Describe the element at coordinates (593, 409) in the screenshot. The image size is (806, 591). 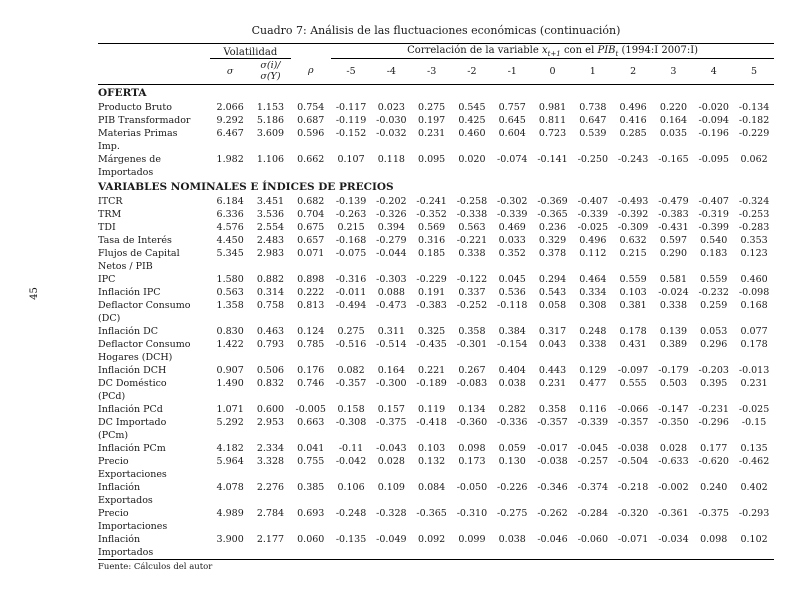
I see `cell-value: 0.116` at that location.